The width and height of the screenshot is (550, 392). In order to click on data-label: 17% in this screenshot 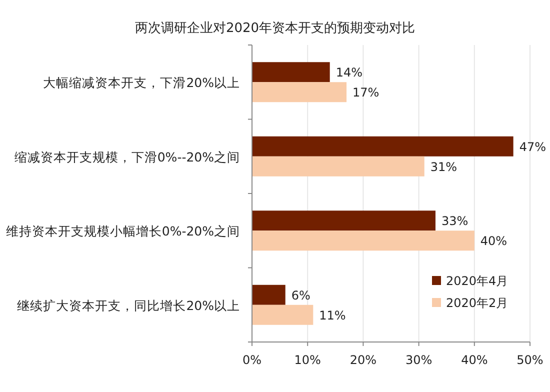, I will do `click(366, 93)`.